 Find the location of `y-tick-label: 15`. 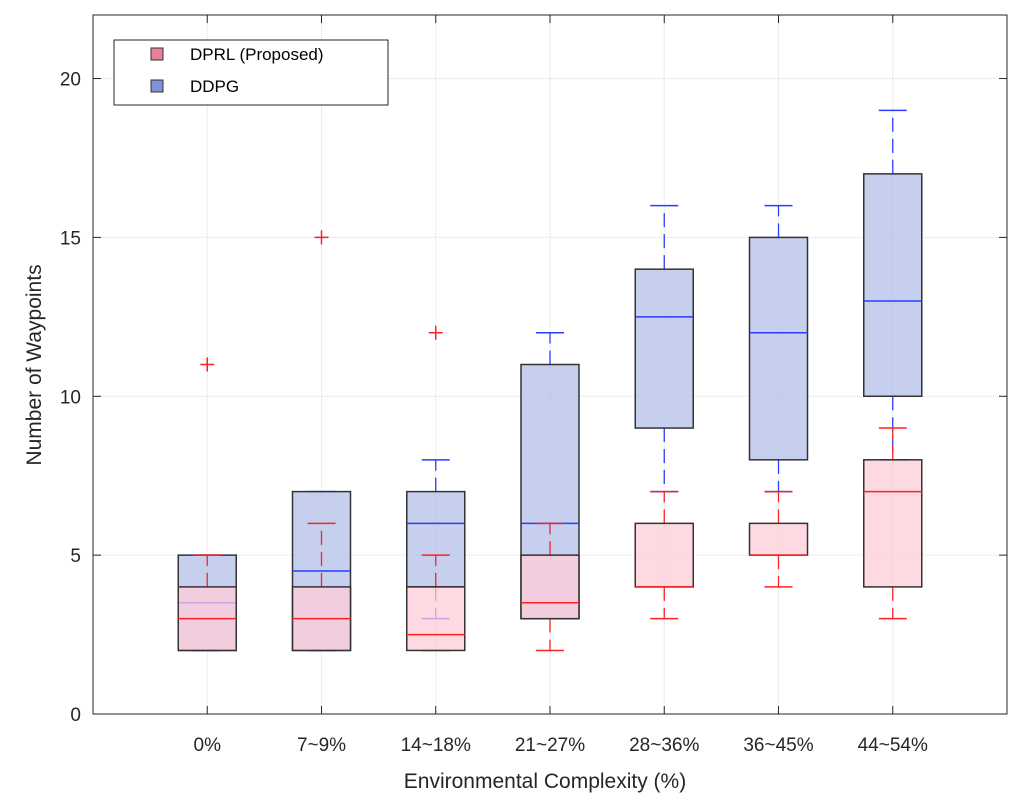

y-tick-label: 15 is located at coordinates (70, 238).